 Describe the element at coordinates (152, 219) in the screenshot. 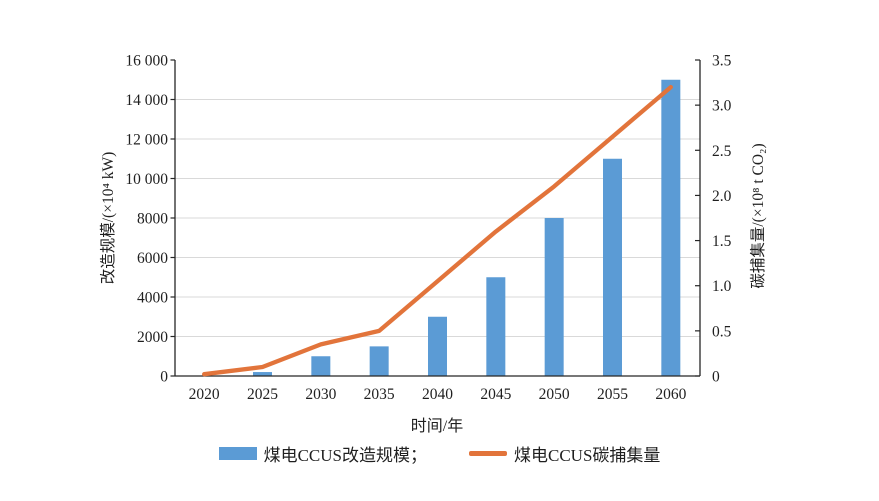

I see `left-axis-tick-label: 8000` at that location.